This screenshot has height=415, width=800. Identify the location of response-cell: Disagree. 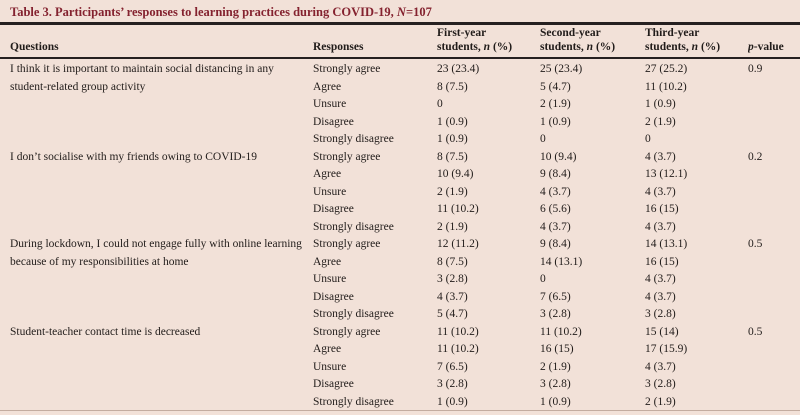
(333, 121).